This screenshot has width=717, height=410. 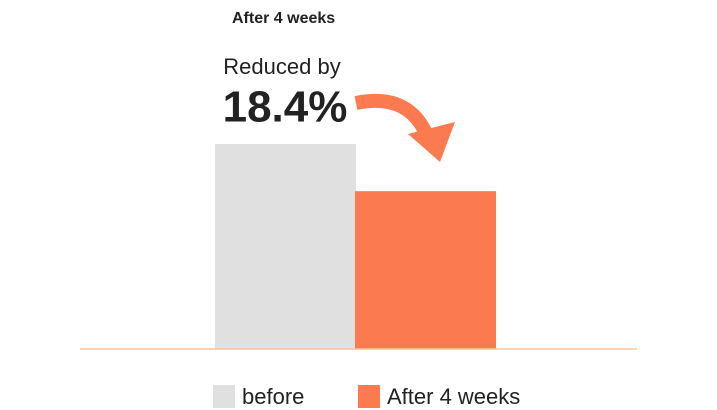 What do you see at coordinates (283, 18) in the screenshot?
I see `chart-title: After 4 weeks` at bounding box center [283, 18].